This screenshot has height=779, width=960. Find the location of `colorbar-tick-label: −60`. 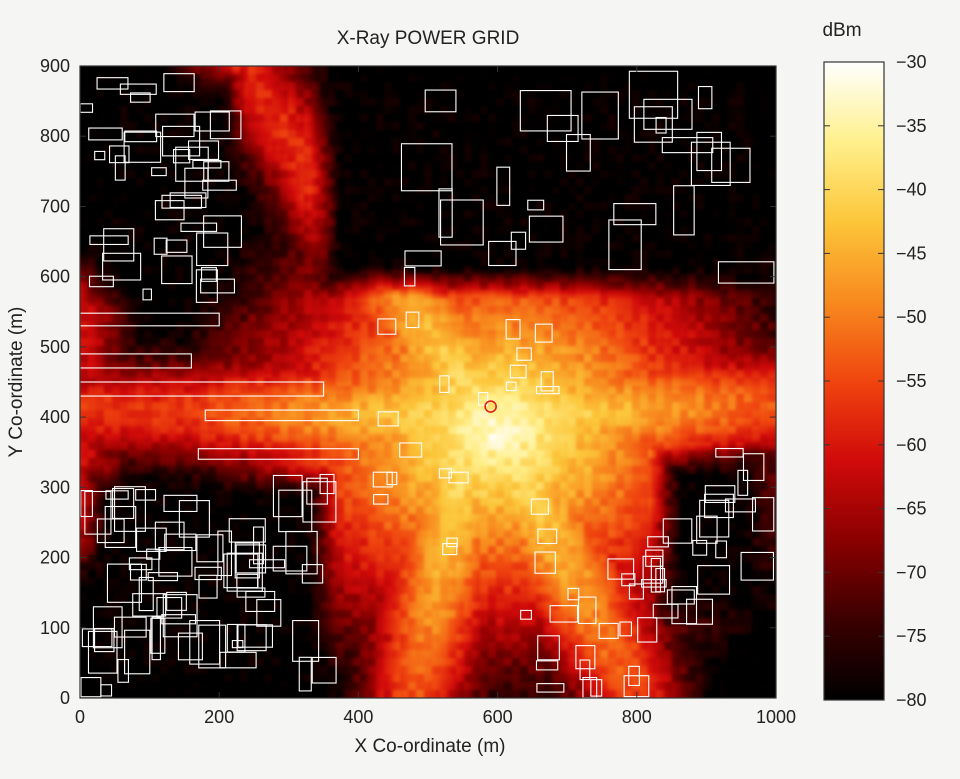

colorbar-tick-label: −60 is located at coordinates (911, 445).